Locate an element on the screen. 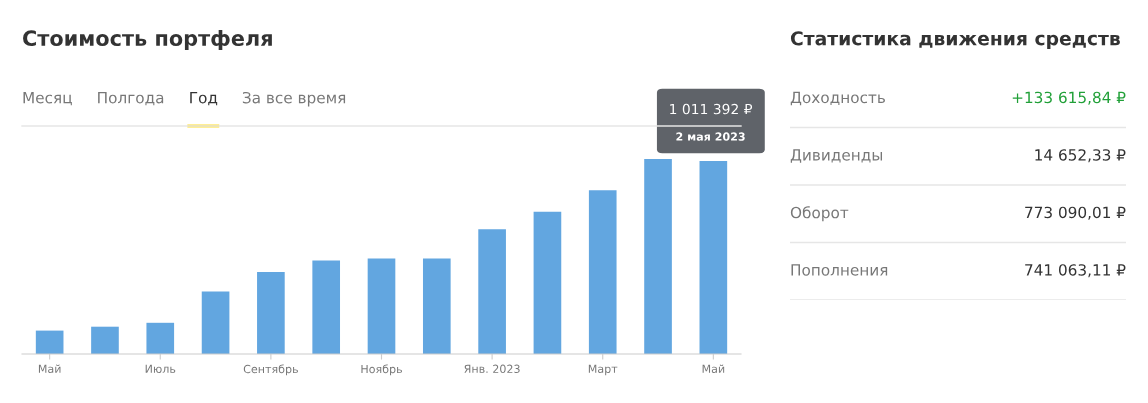 This screenshot has width=1148, height=403. data-label: 773 090,01 ₽ is located at coordinates (1075, 213).